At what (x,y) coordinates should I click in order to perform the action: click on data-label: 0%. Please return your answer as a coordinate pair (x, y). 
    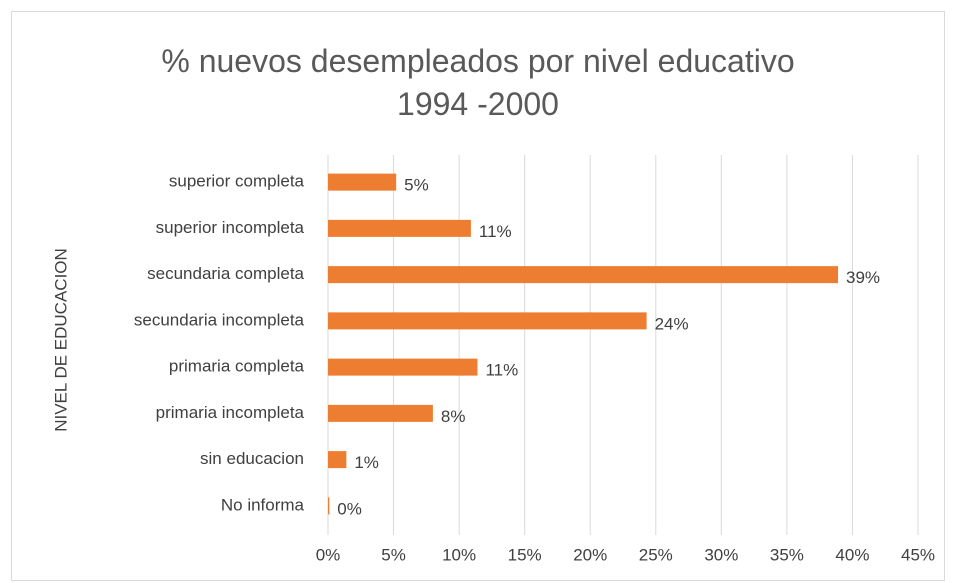
    Looking at the image, I should click on (349, 508).